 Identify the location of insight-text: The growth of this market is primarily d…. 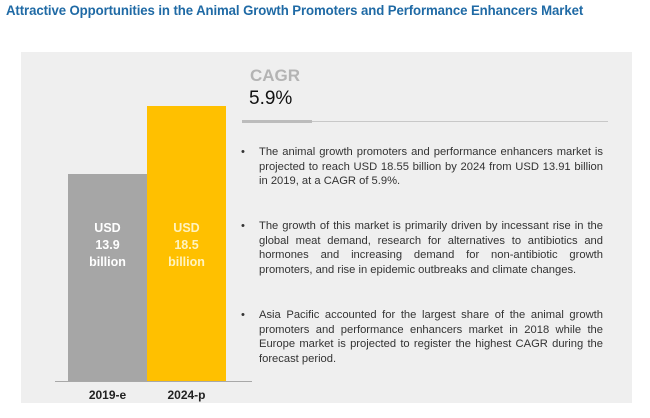
(431, 248).